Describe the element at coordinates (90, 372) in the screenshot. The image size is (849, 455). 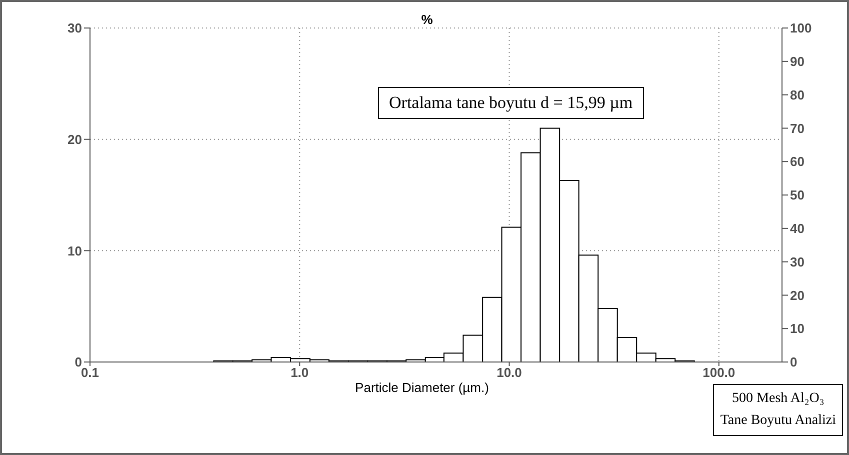
I see `x-tick-label: 0.1` at that location.